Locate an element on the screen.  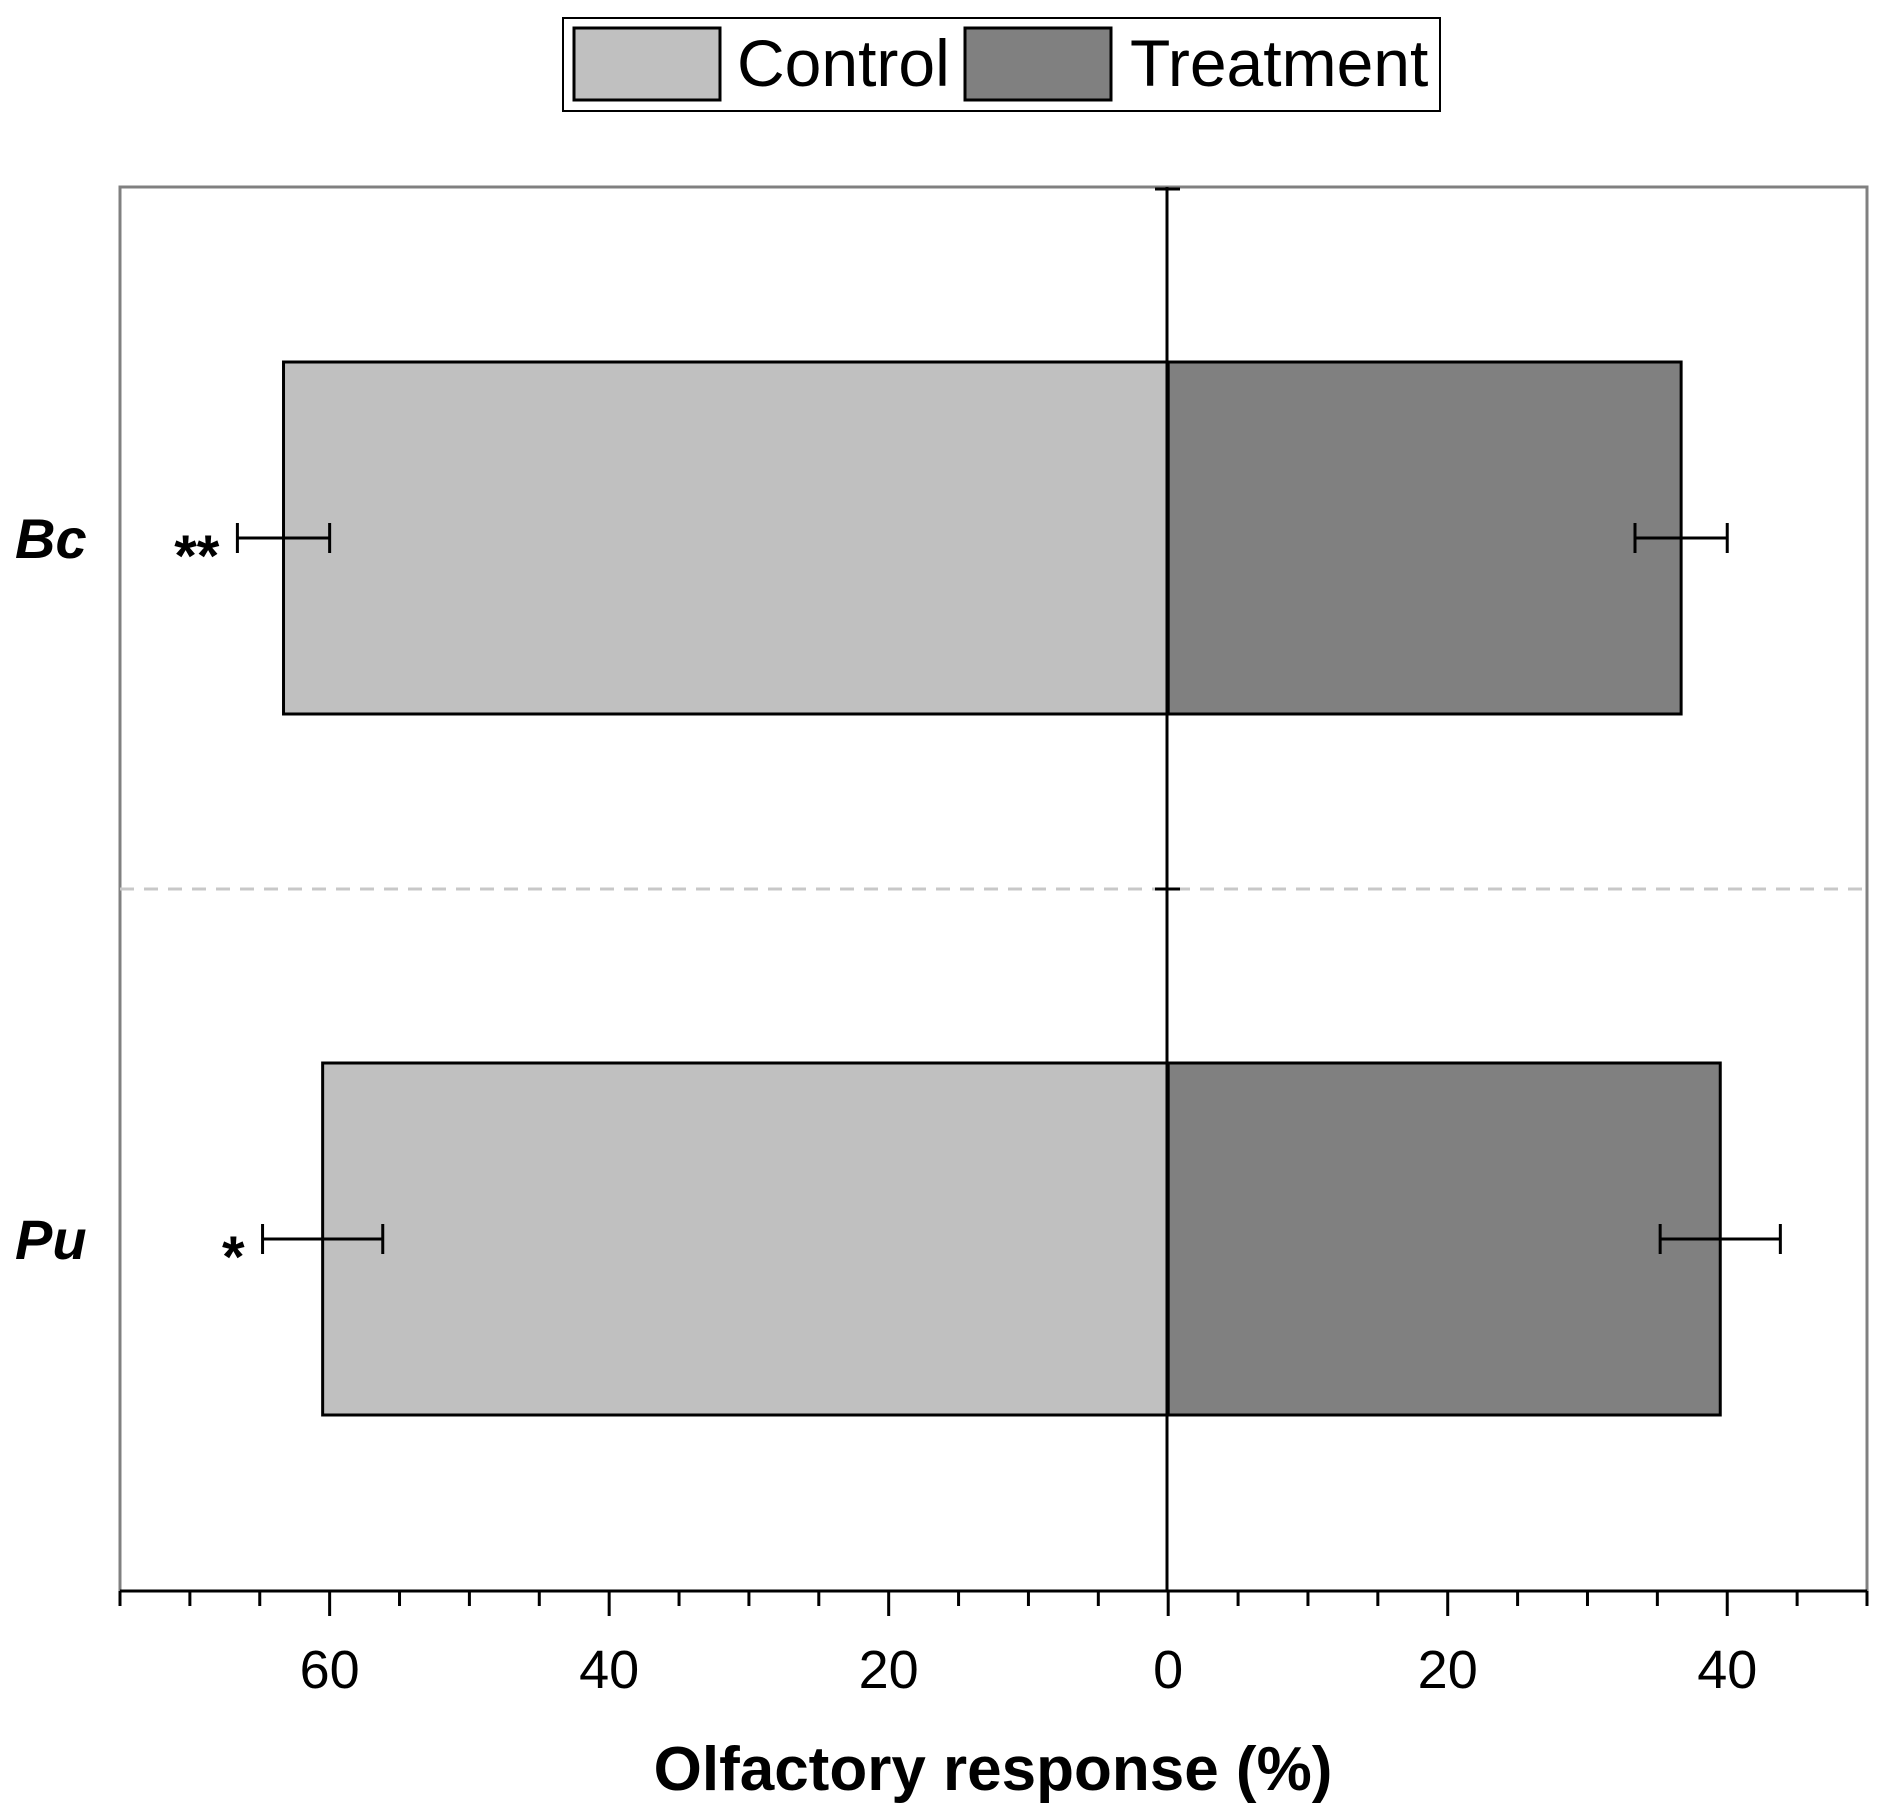
x-axis-ticks is located at coordinates (993, 1603).